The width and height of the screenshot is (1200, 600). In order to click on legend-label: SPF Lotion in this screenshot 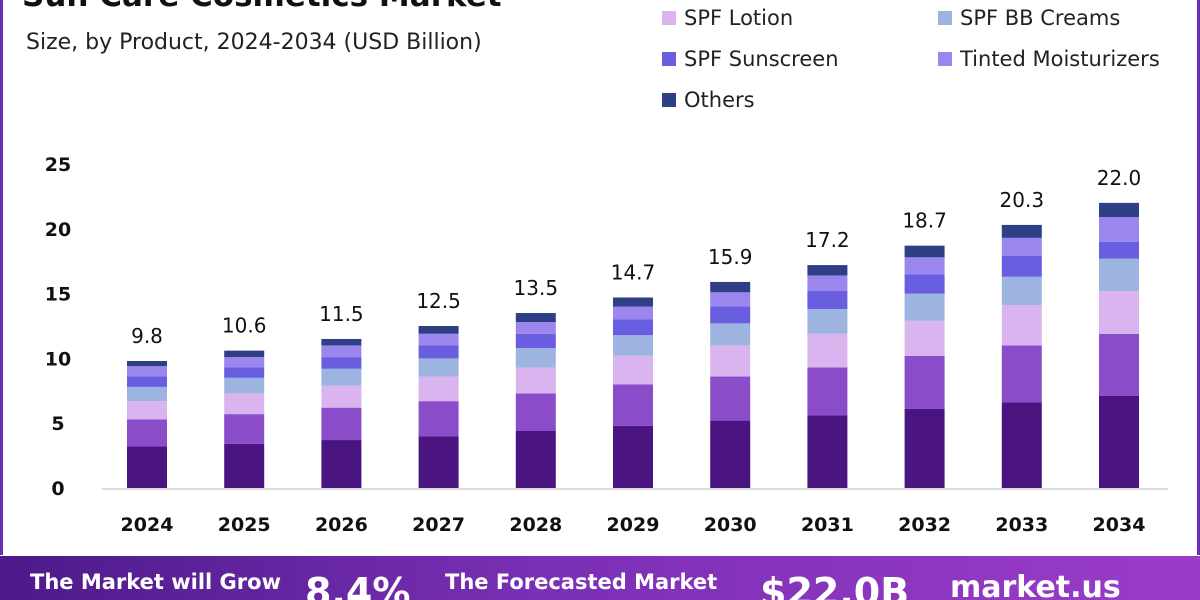, I will do `click(739, 18)`.